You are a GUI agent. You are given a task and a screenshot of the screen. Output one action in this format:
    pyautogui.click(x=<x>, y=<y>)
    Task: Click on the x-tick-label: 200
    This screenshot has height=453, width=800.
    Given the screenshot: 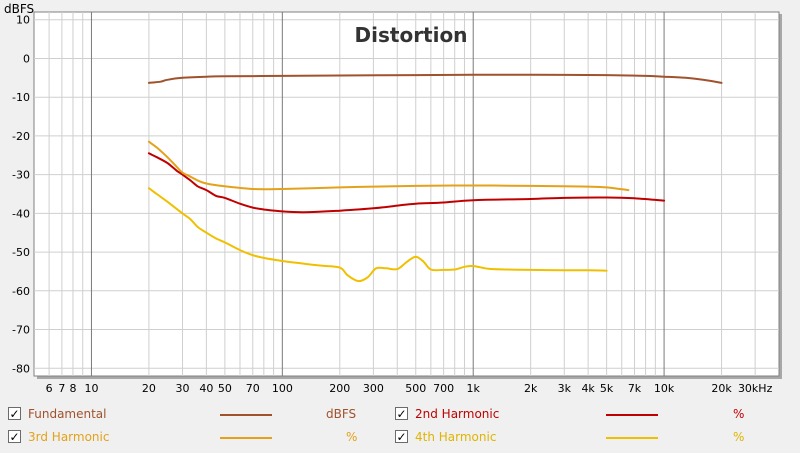 What is the action you would take?
    pyautogui.click(x=339, y=388)
    